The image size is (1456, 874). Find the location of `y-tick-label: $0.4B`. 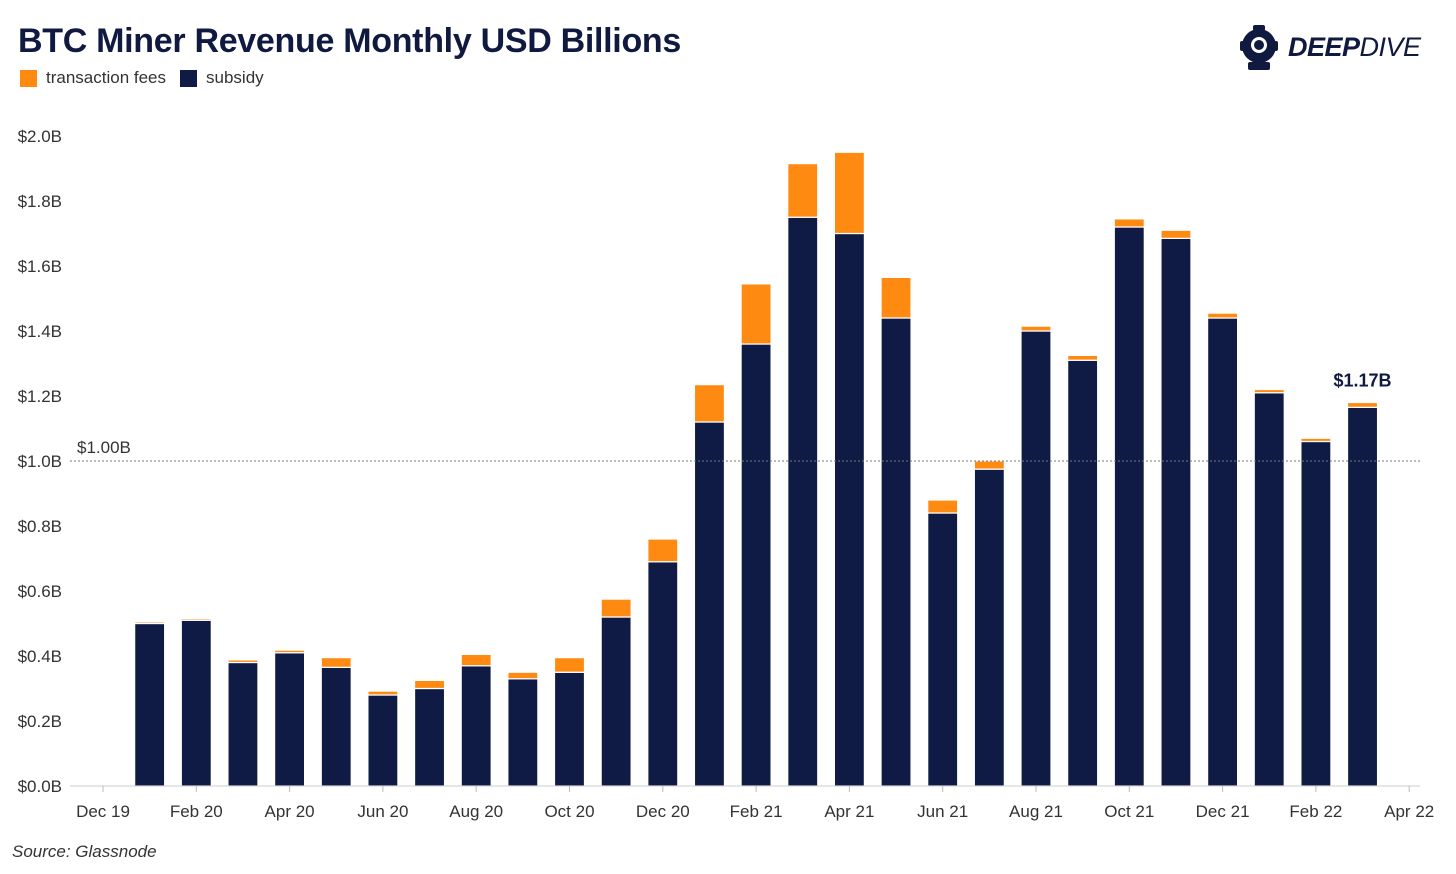

y-tick-label: $0.4B is located at coordinates (40, 656).